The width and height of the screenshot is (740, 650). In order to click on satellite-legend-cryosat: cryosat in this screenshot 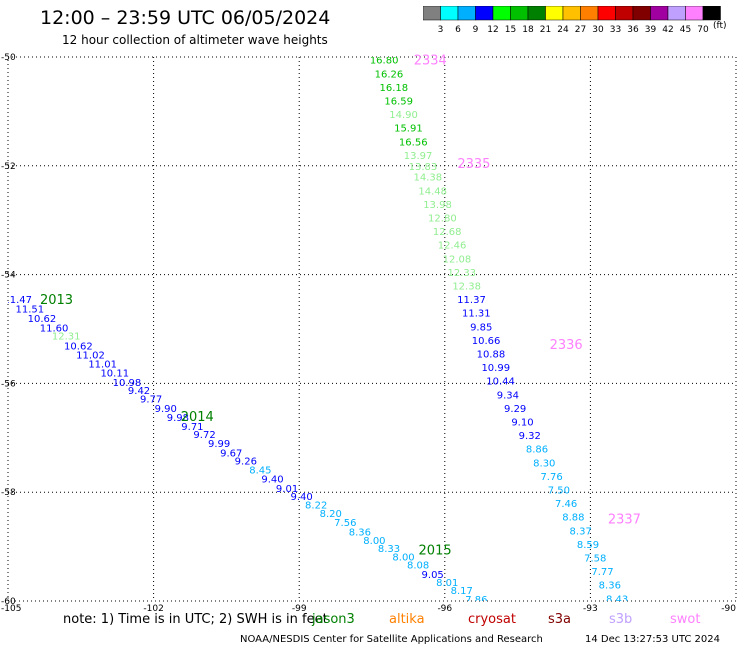, I will do `click(492, 619)`.